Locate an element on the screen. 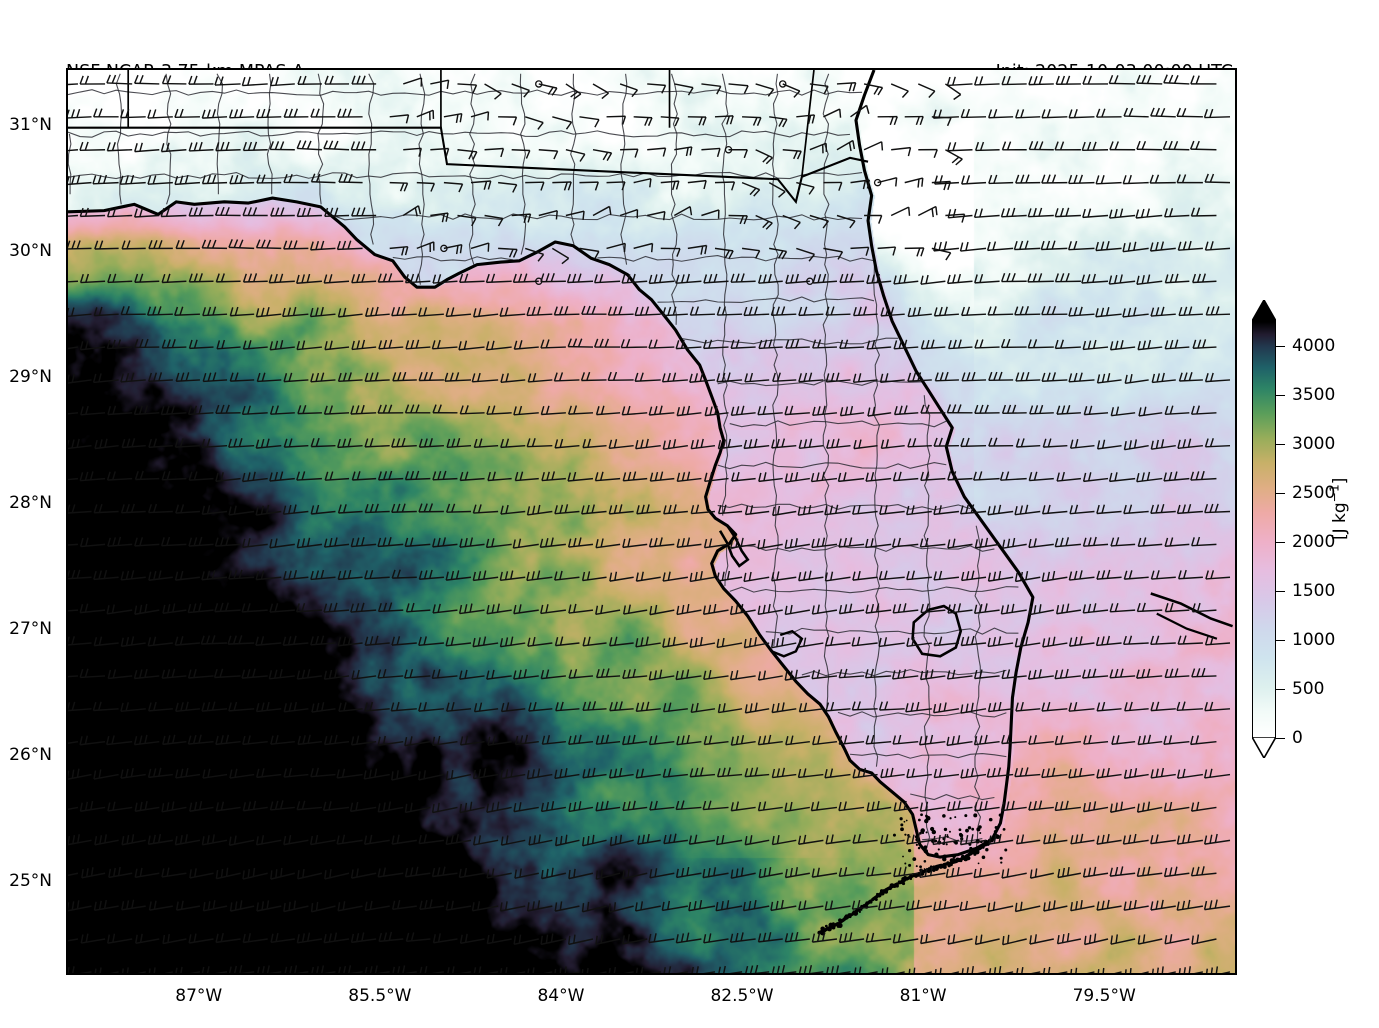  colorbar-unit-exponent: −1 is located at coordinates (1334, 493).